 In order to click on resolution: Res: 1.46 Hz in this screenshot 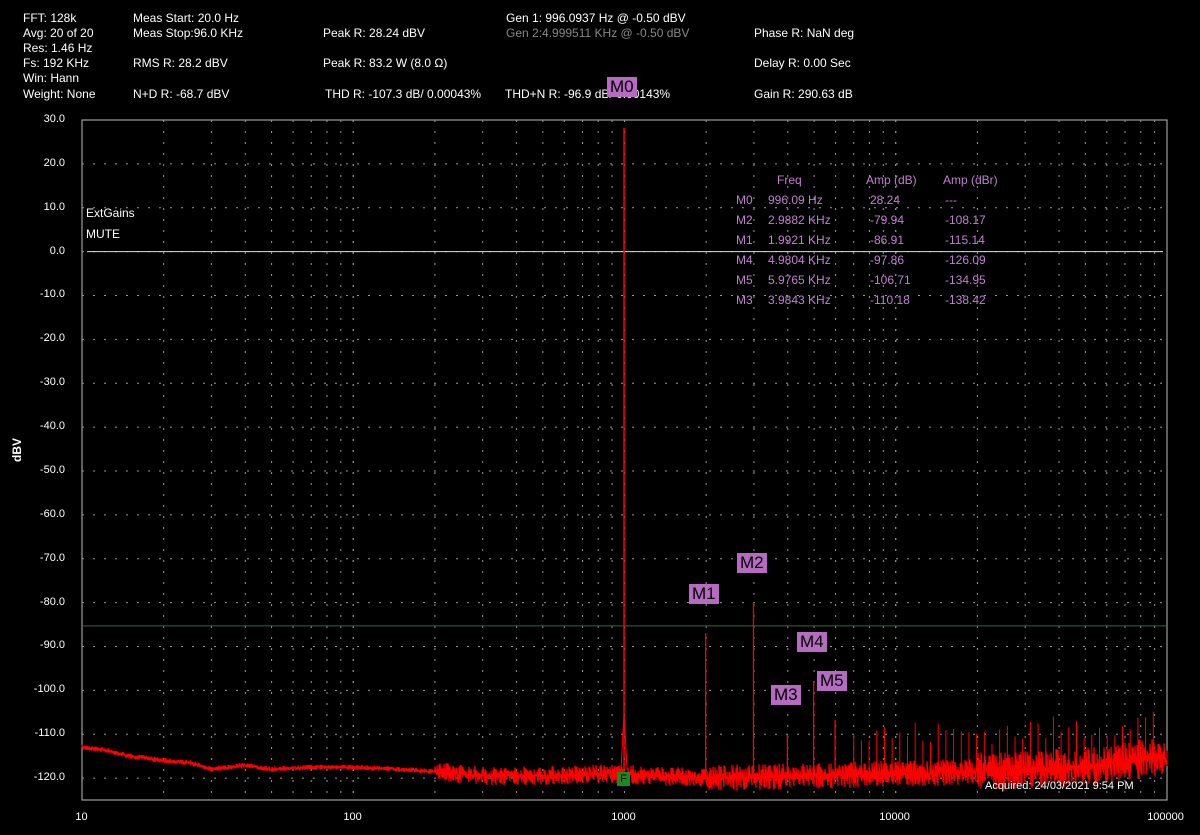, I will do `click(58, 48)`.